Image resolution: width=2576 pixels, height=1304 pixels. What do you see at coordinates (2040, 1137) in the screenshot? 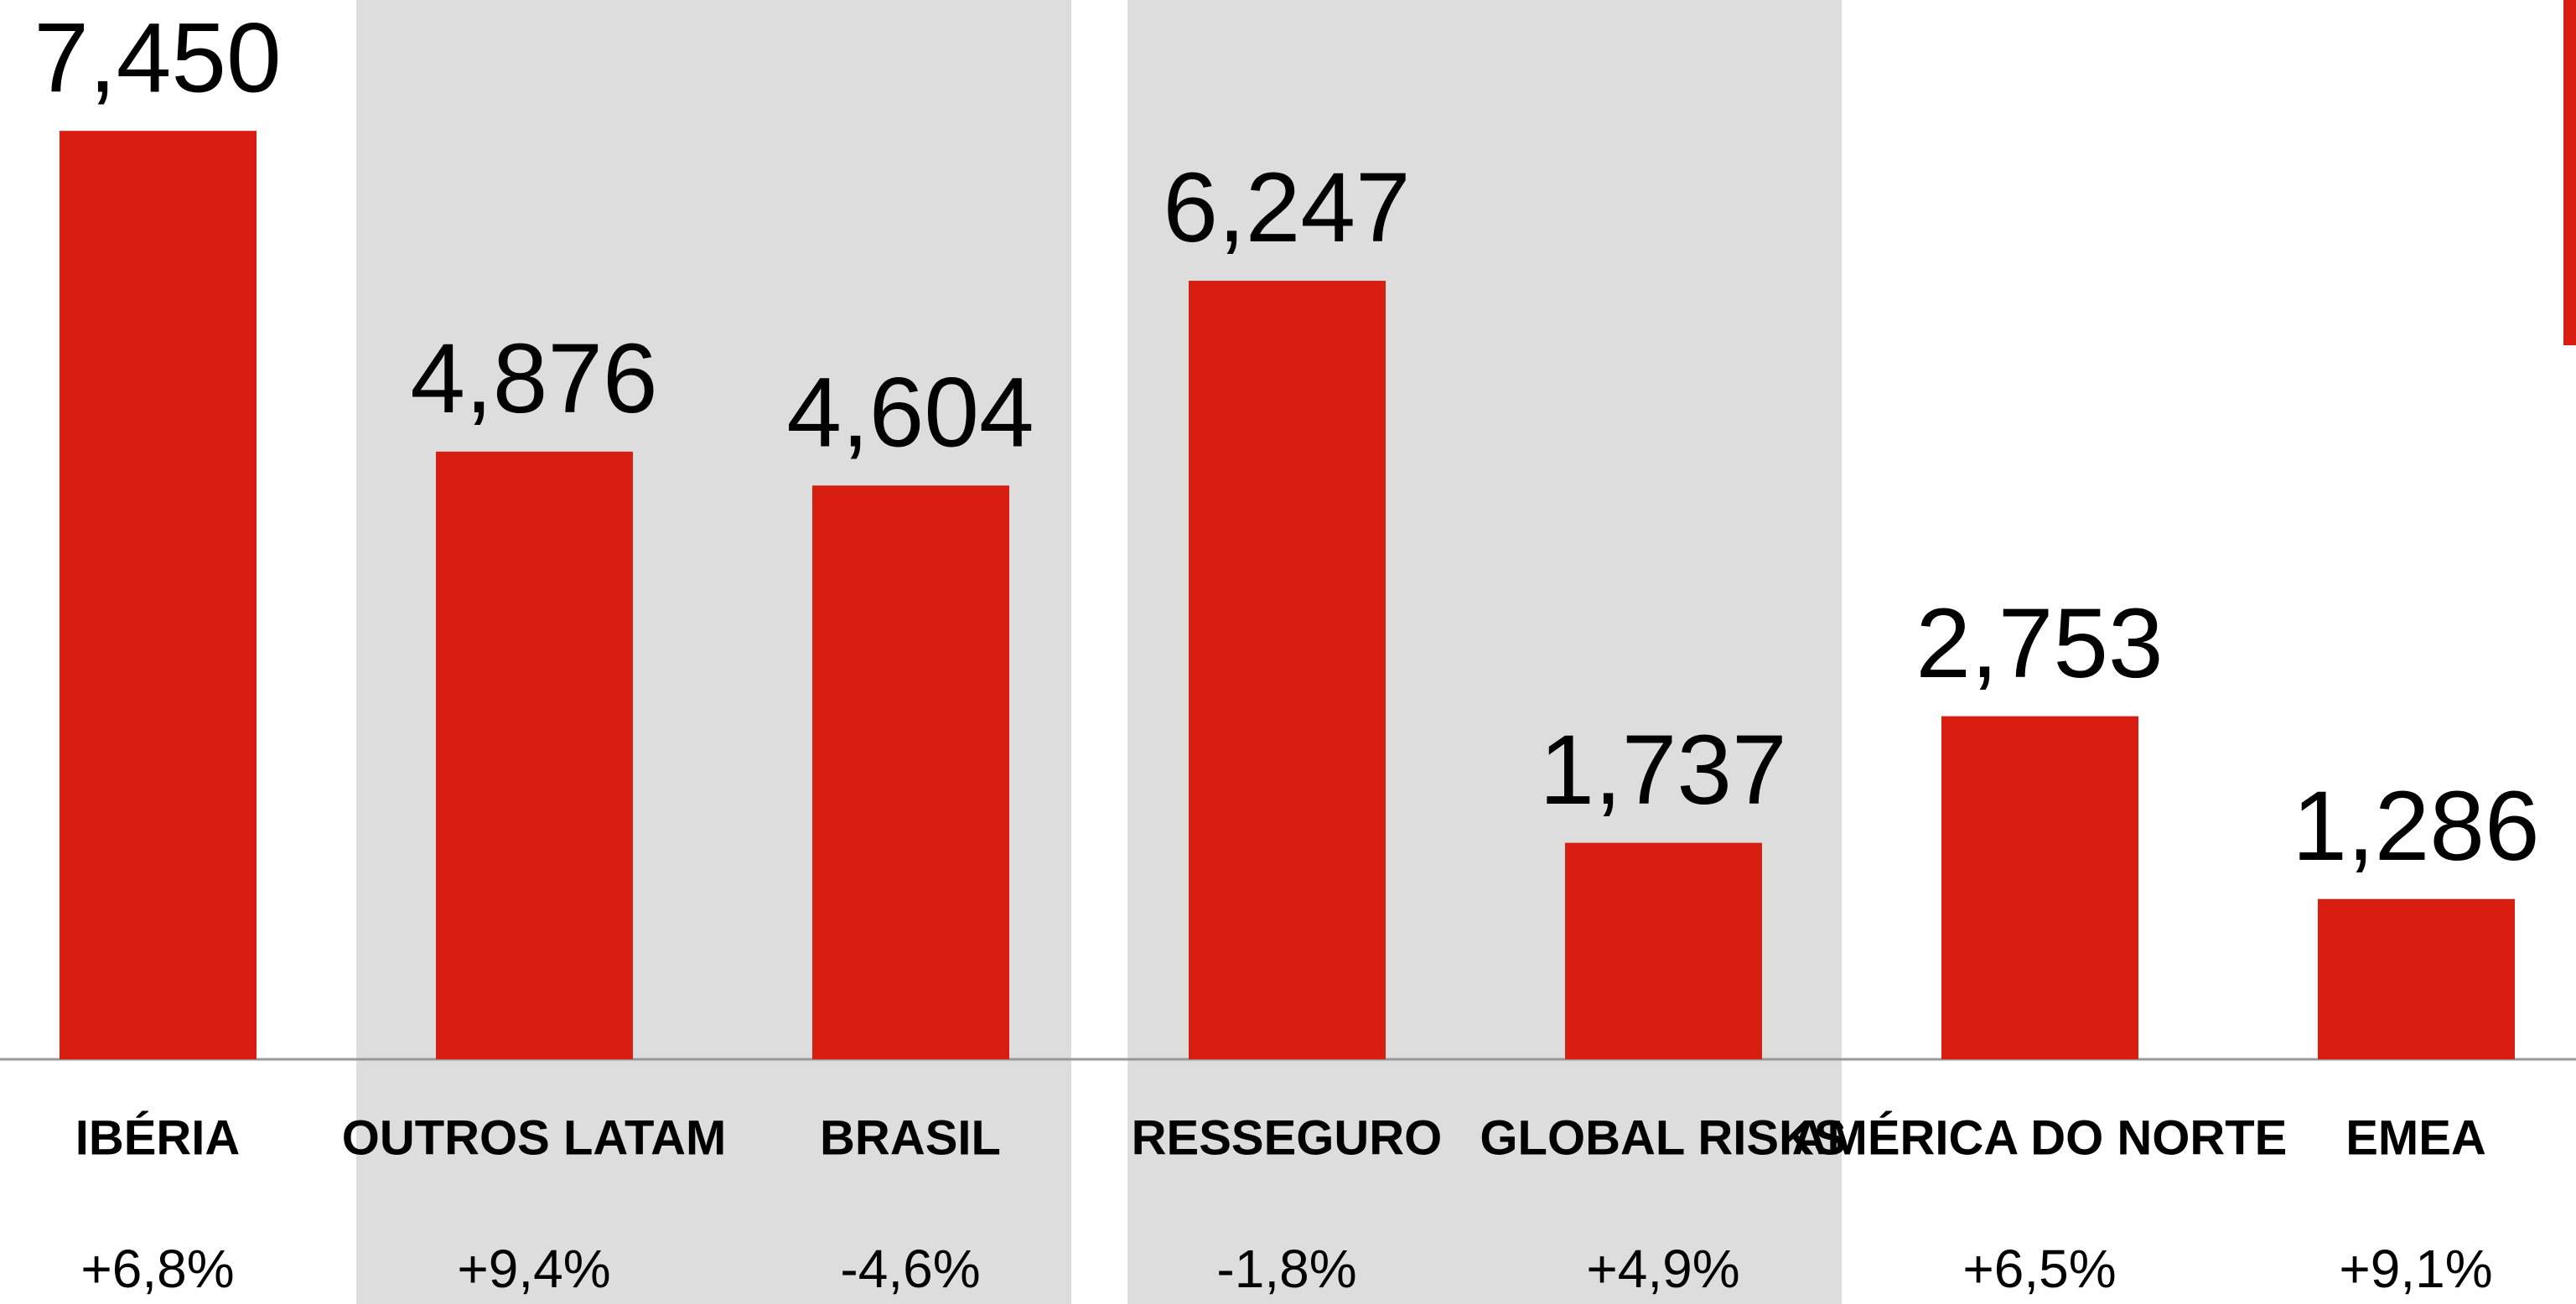
I see `category-label: AMÉRICA DO NORTE` at bounding box center [2040, 1137].